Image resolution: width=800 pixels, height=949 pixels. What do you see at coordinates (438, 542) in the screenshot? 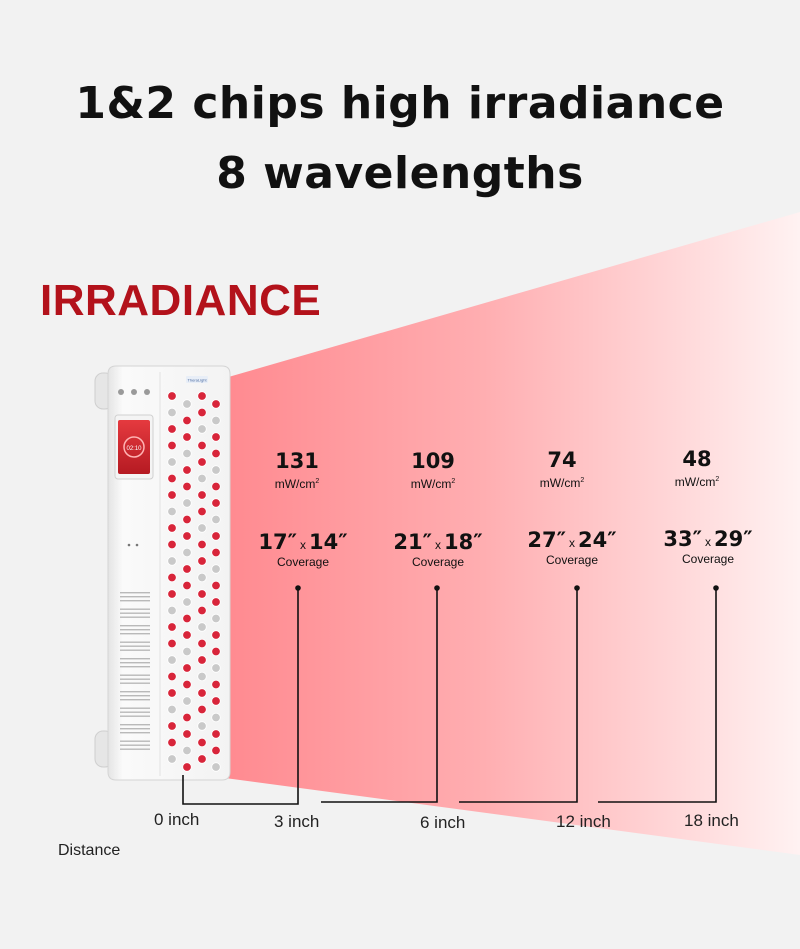
I see `coverage-dimensions: 21″ x 18″` at bounding box center [438, 542].